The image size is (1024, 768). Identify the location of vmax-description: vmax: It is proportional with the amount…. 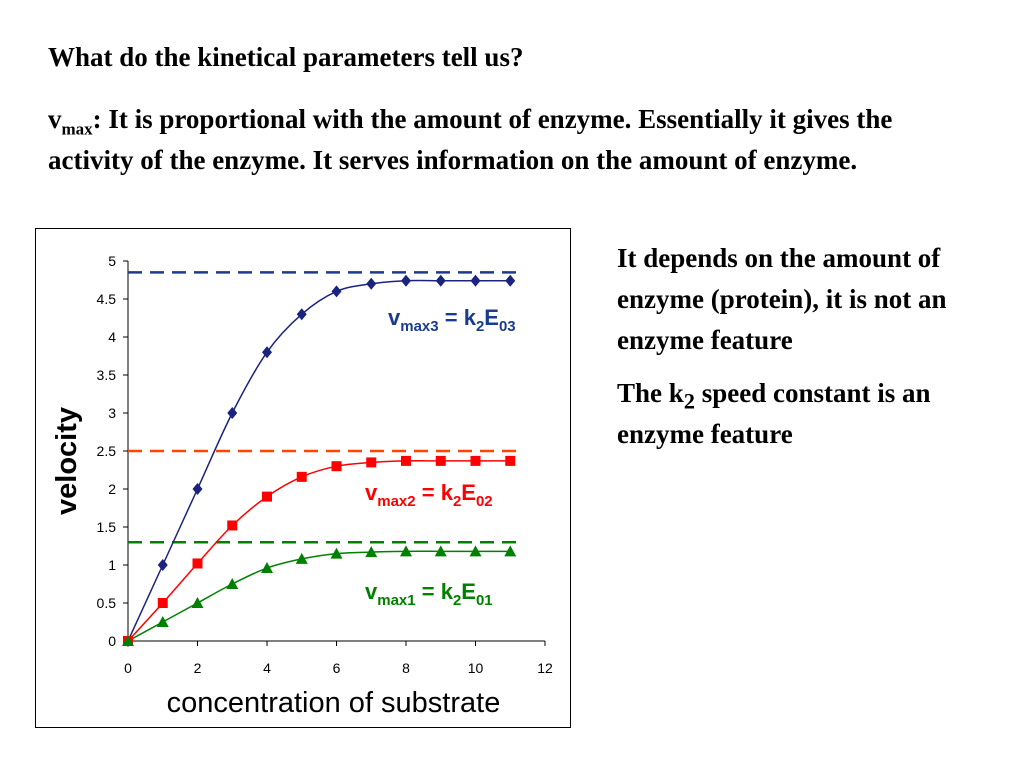
(513, 140).